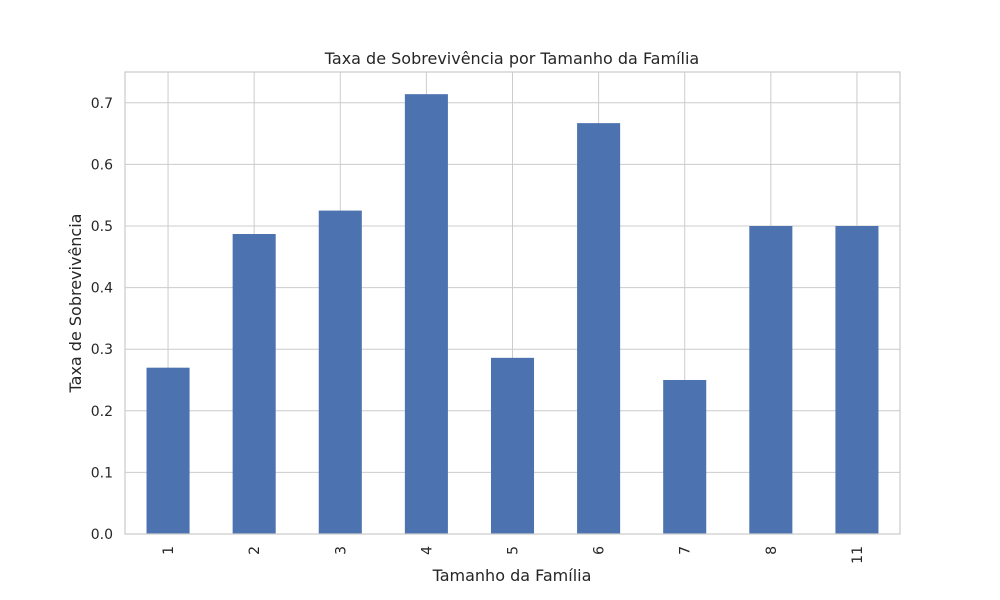 Image resolution: width=1000 pixels, height=600 pixels. What do you see at coordinates (102, 289) in the screenshot?
I see `y-tick-label: 0.4` at bounding box center [102, 289].